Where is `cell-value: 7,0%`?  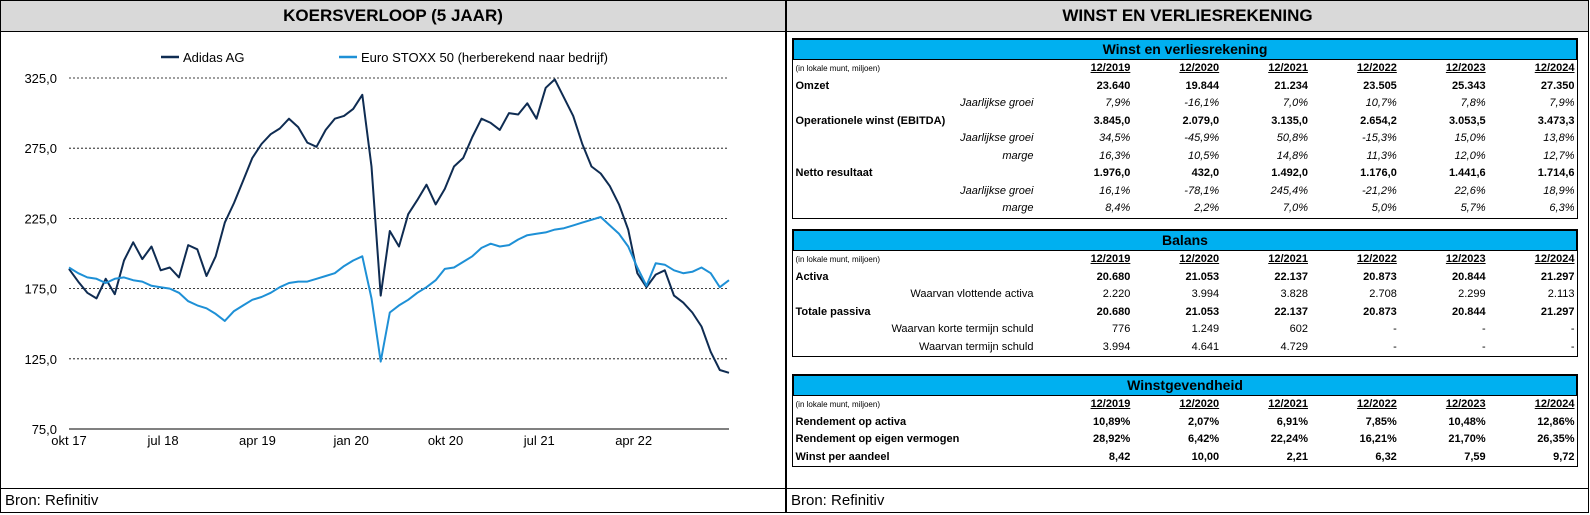 cell-value: 7,0% is located at coordinates (1295, 103).